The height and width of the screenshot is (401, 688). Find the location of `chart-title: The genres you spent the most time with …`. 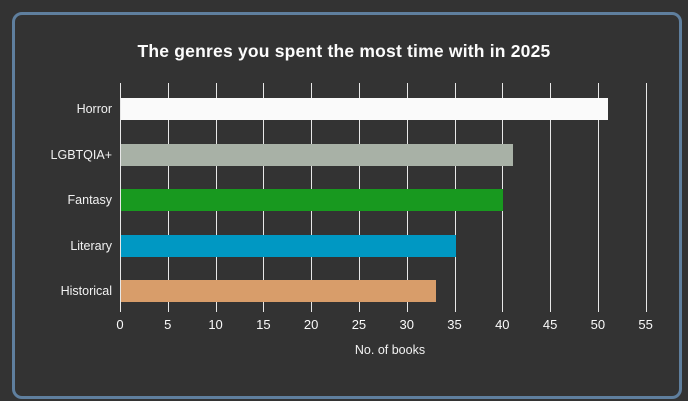

chart-title: The genres you spent the most time with … is located at coordinates (344, 51).